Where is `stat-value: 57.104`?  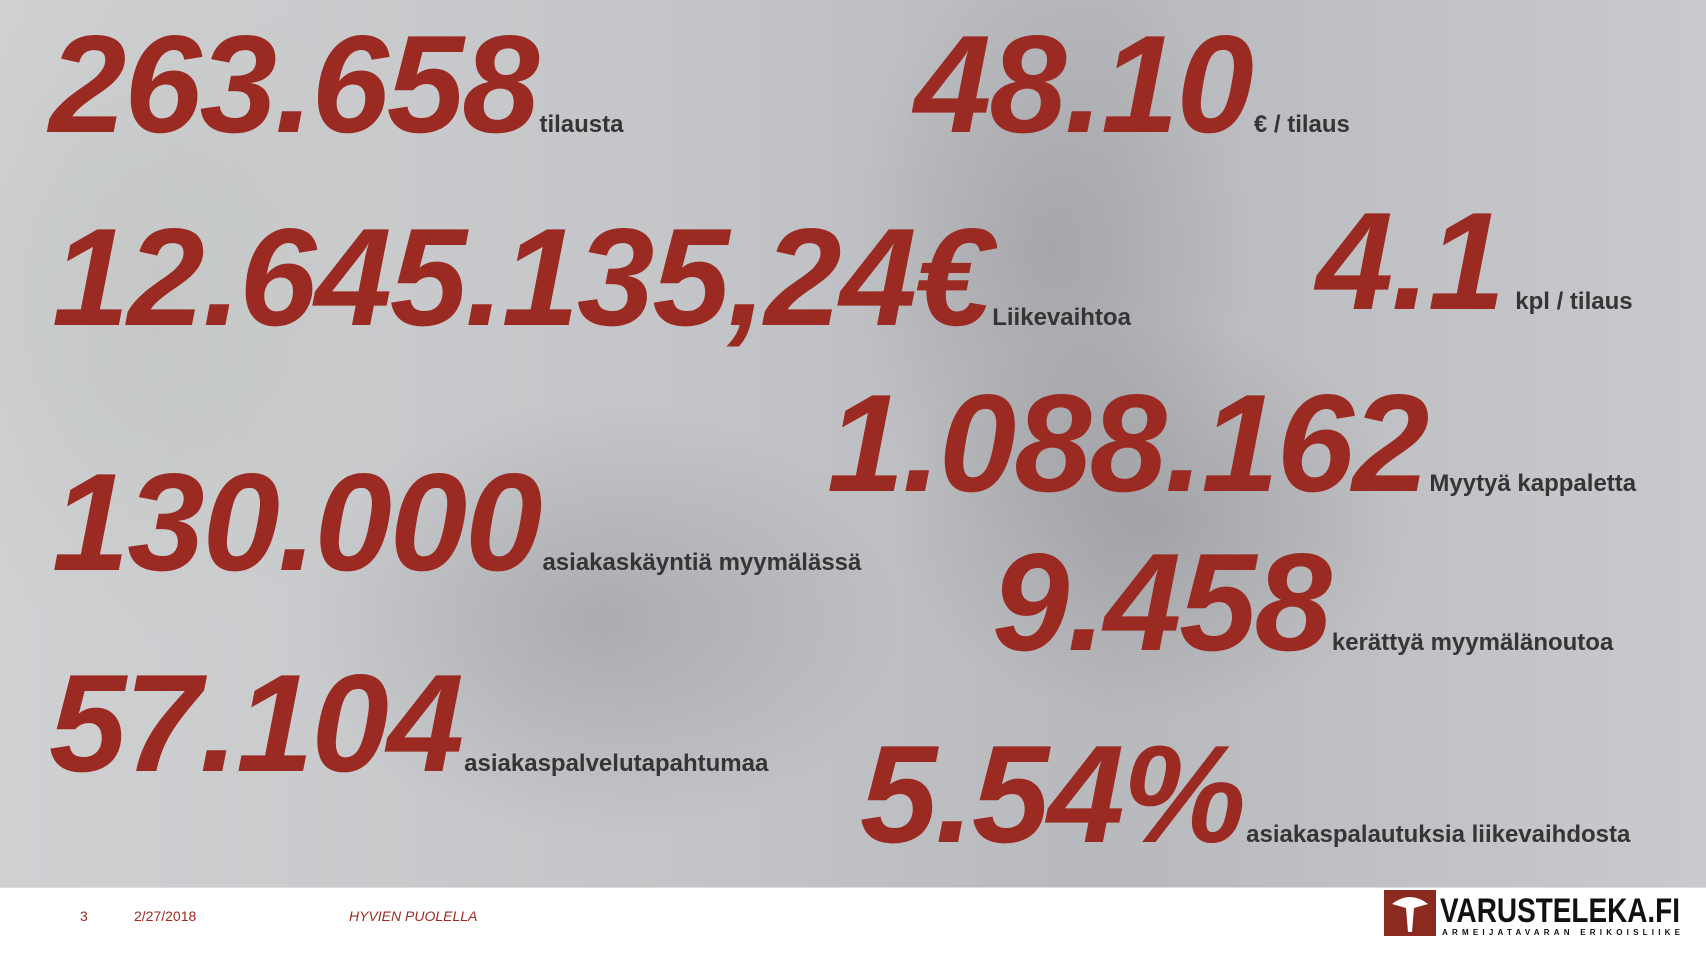
stat-value: 57.104 is located at coordinates (256, 723).